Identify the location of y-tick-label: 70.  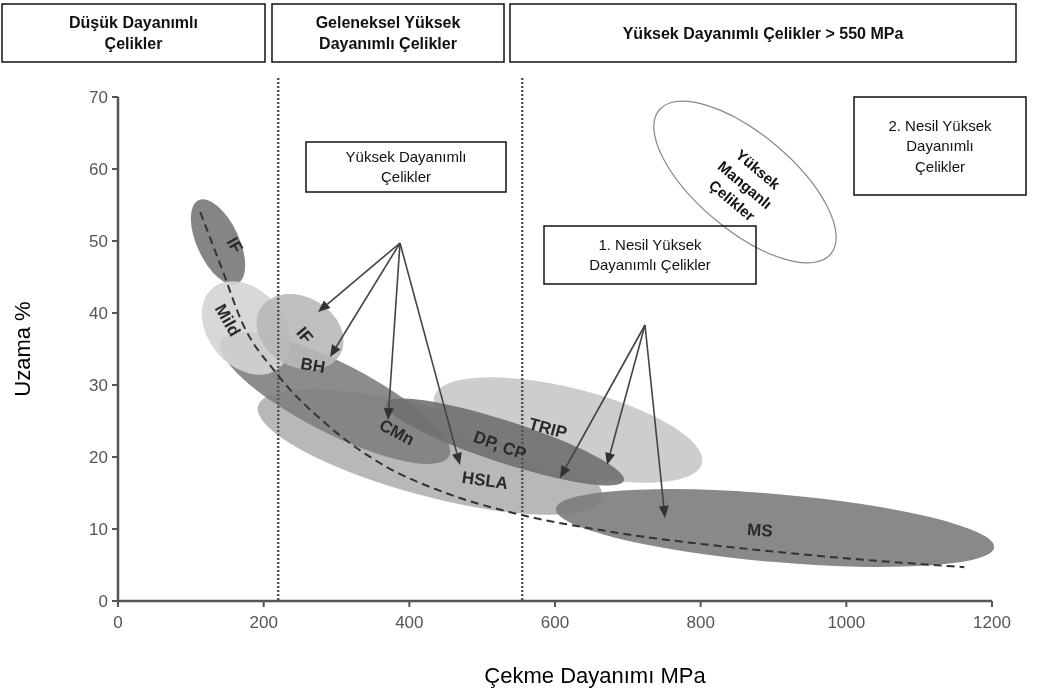
(98, 97).